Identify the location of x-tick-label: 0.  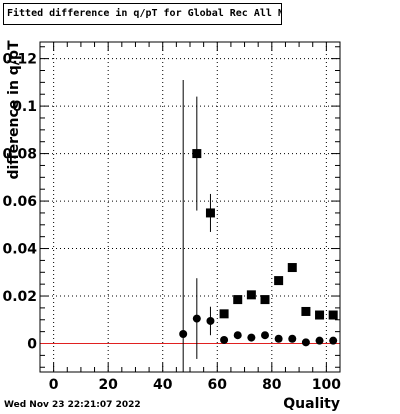
(54, 385).